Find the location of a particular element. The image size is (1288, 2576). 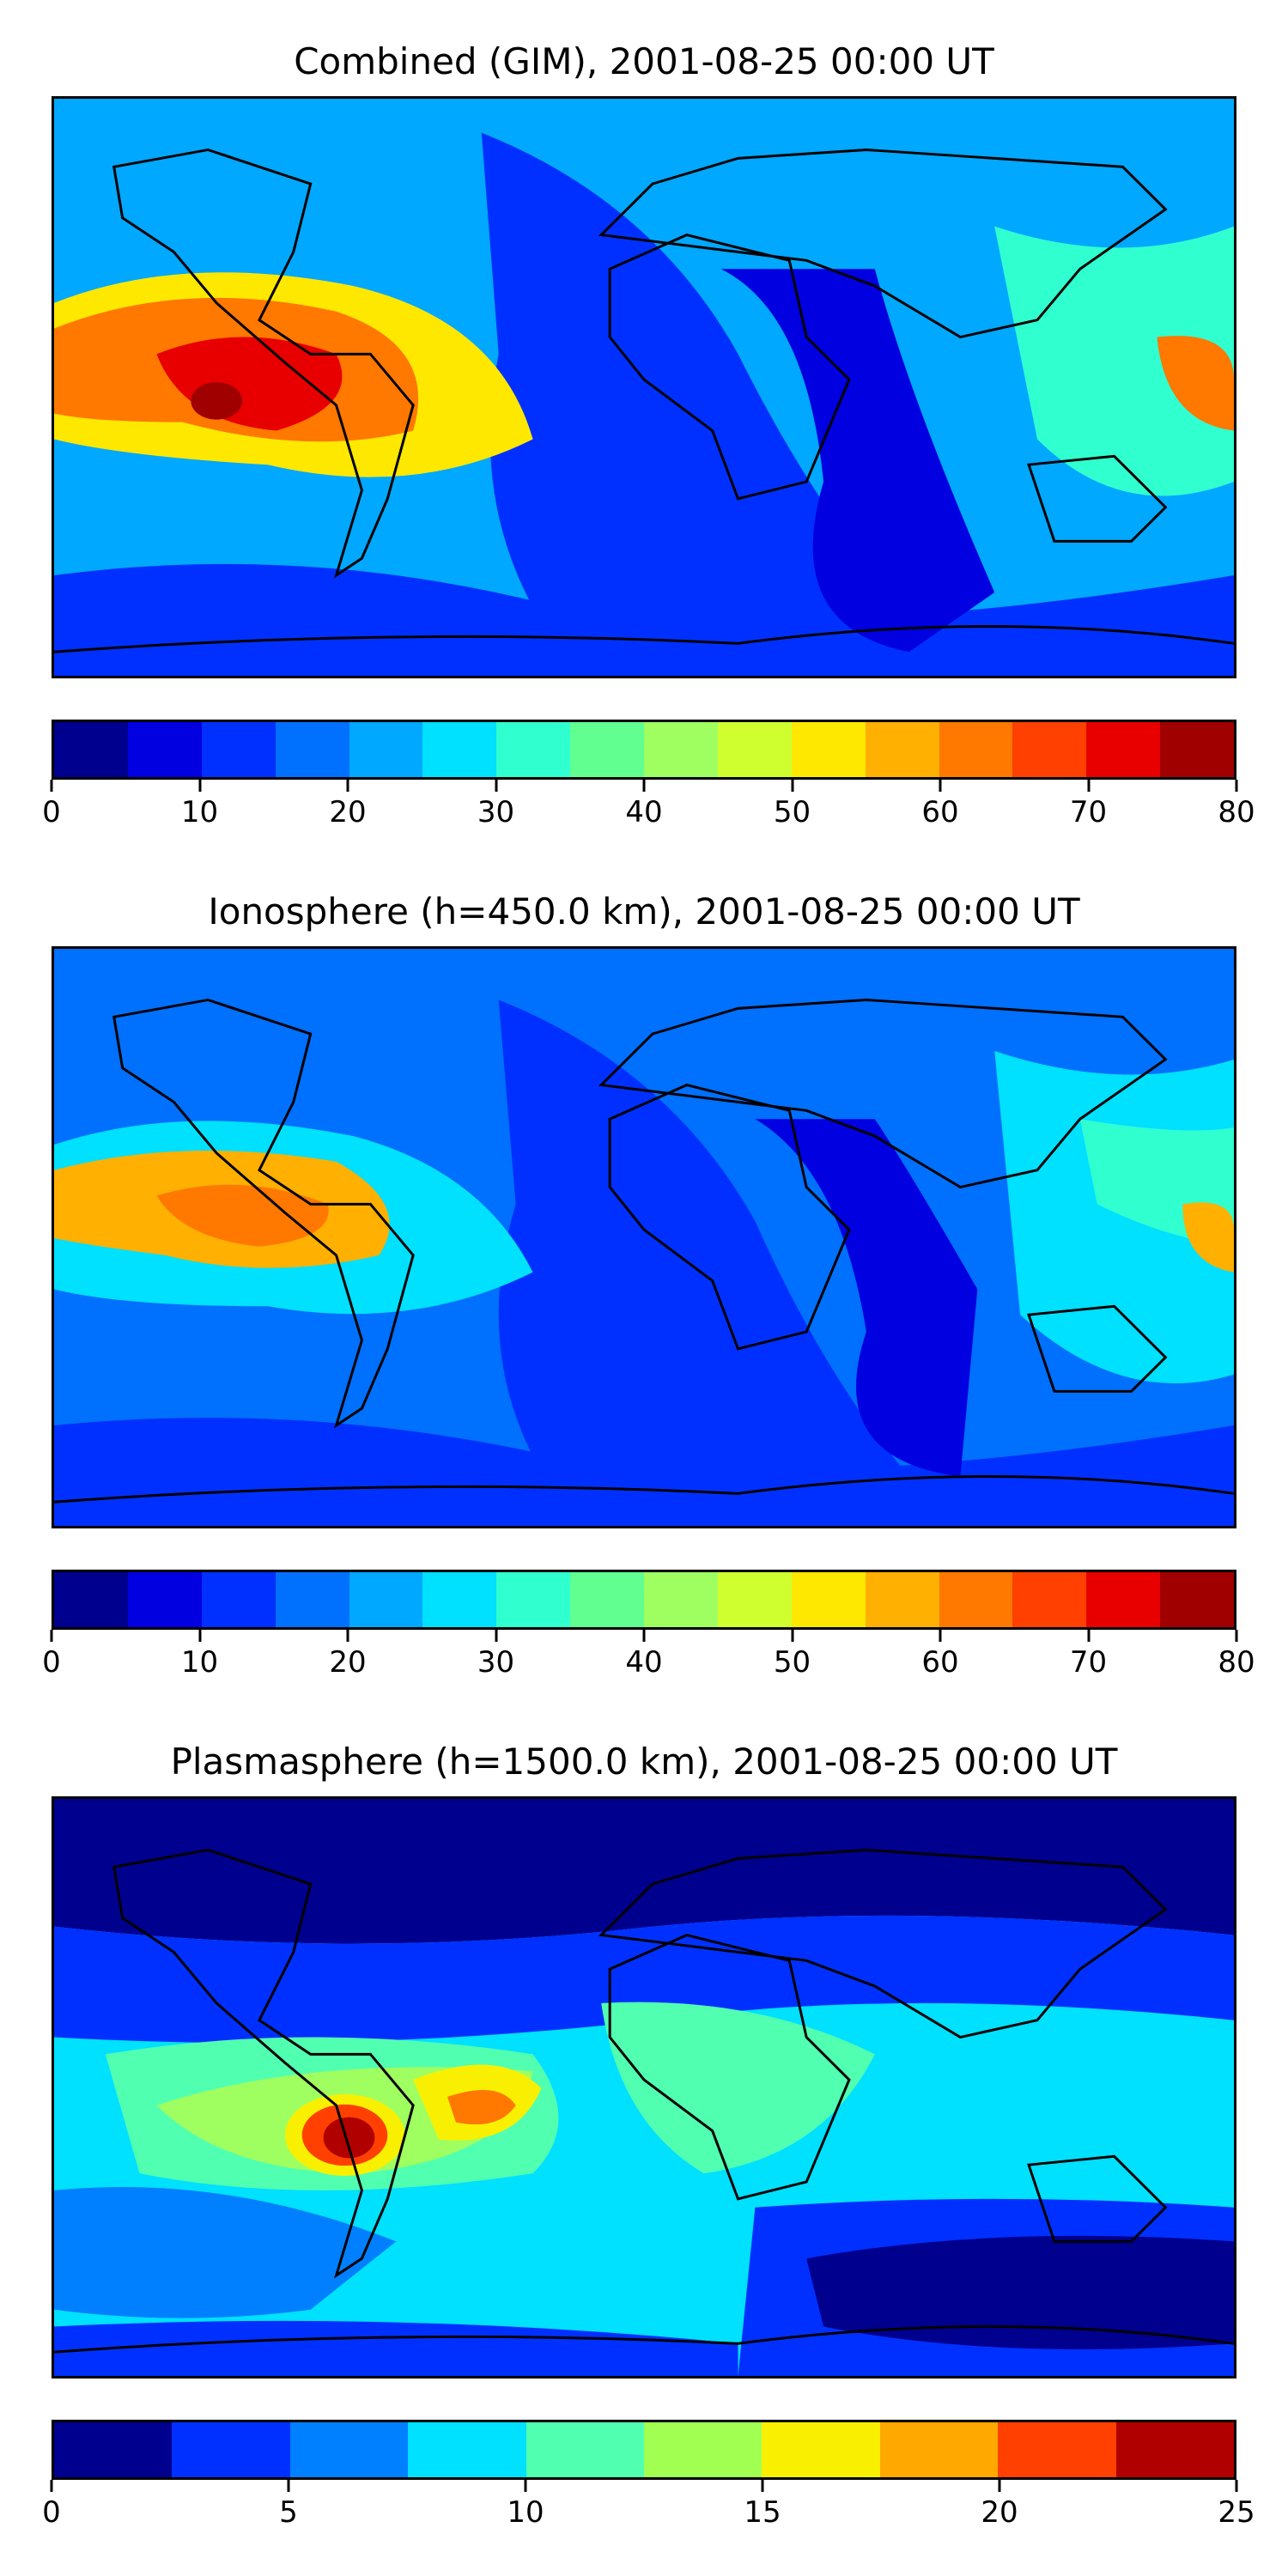

colorbar-tick-label: 5 is located at coordinates (289, 2513).